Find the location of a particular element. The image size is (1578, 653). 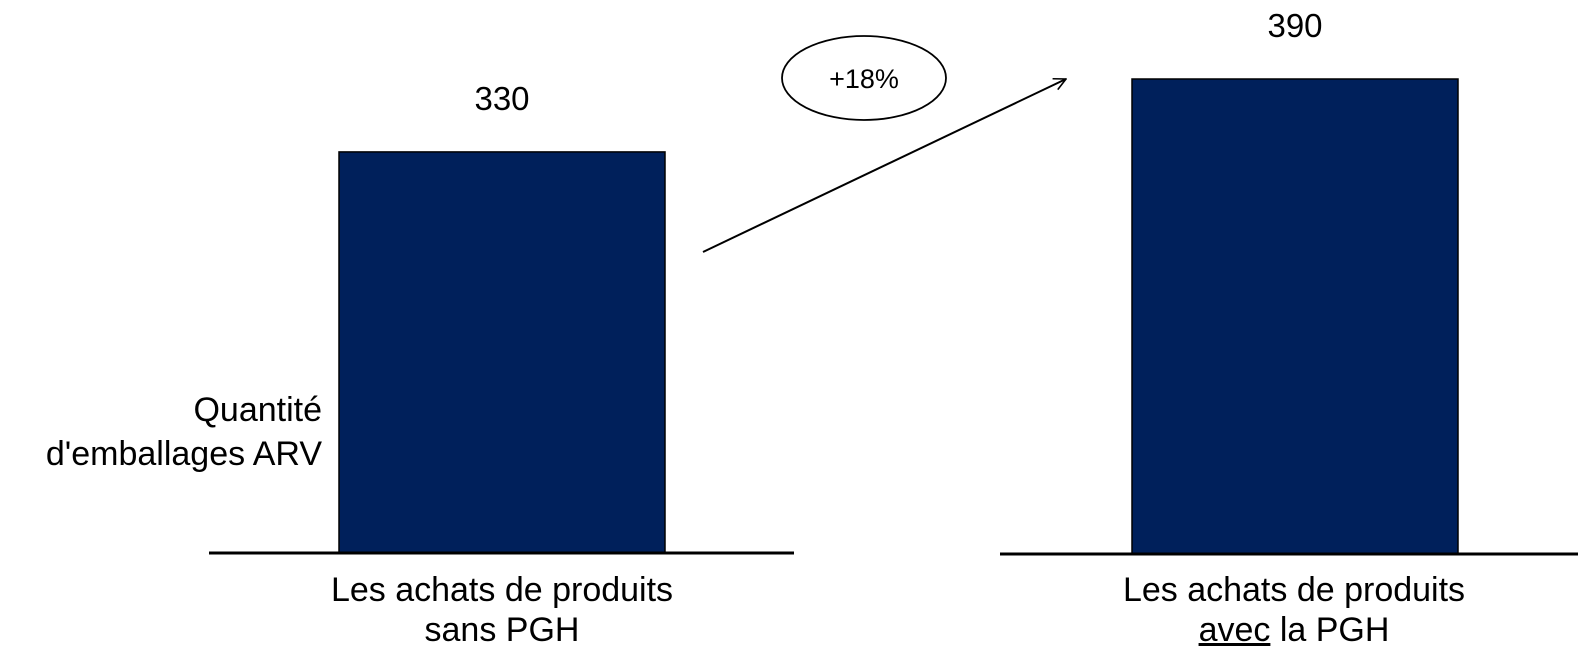

y-axis-label-line-1: Quantité is located at coordinates (257, 410).